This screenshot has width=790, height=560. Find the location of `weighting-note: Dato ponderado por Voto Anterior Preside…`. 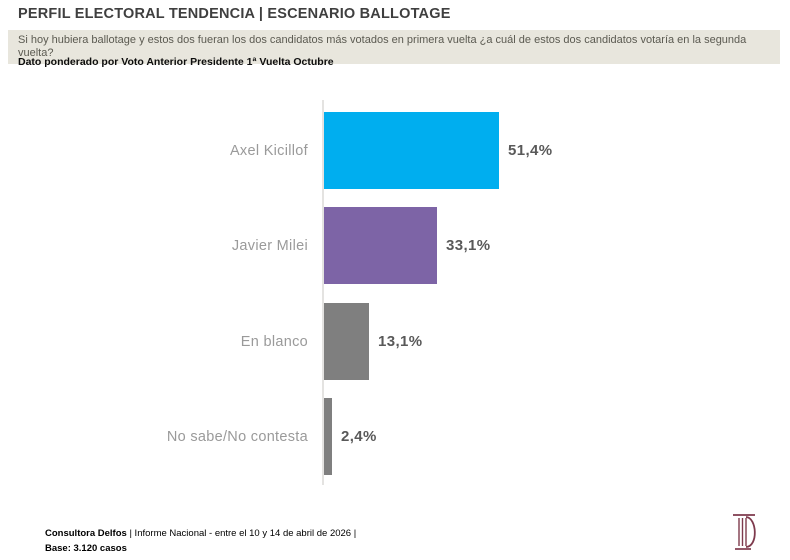

weighting-note: Dato ponderado por Voto Anterior Preside… is located at coordinates (176, 62).